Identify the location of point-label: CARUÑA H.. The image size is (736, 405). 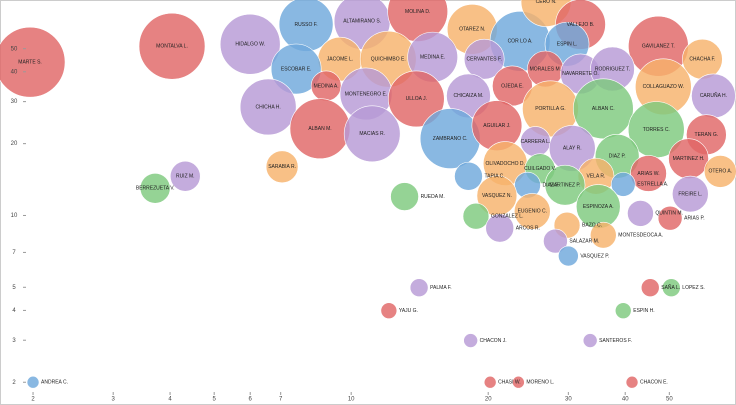
(713, 95).